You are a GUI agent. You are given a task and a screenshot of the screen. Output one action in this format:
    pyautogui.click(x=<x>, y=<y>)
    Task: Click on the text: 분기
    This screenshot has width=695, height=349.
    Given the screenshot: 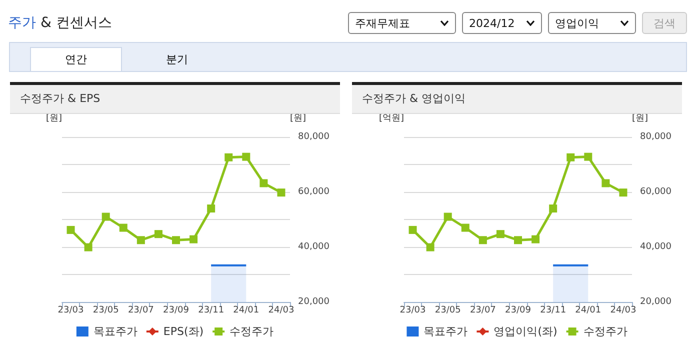 What is the action you would take?
    pyautogui.click(x=177, y=60)
    